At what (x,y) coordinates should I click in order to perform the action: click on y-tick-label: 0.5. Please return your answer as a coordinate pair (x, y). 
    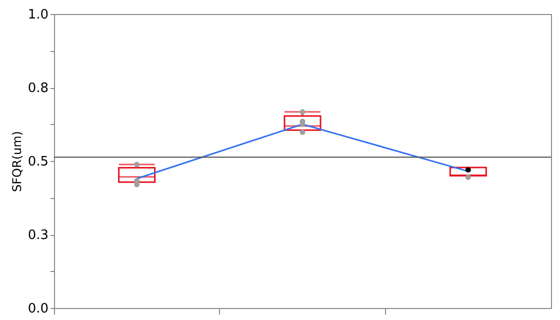
    Looking at the image, I should click on (38, 162).